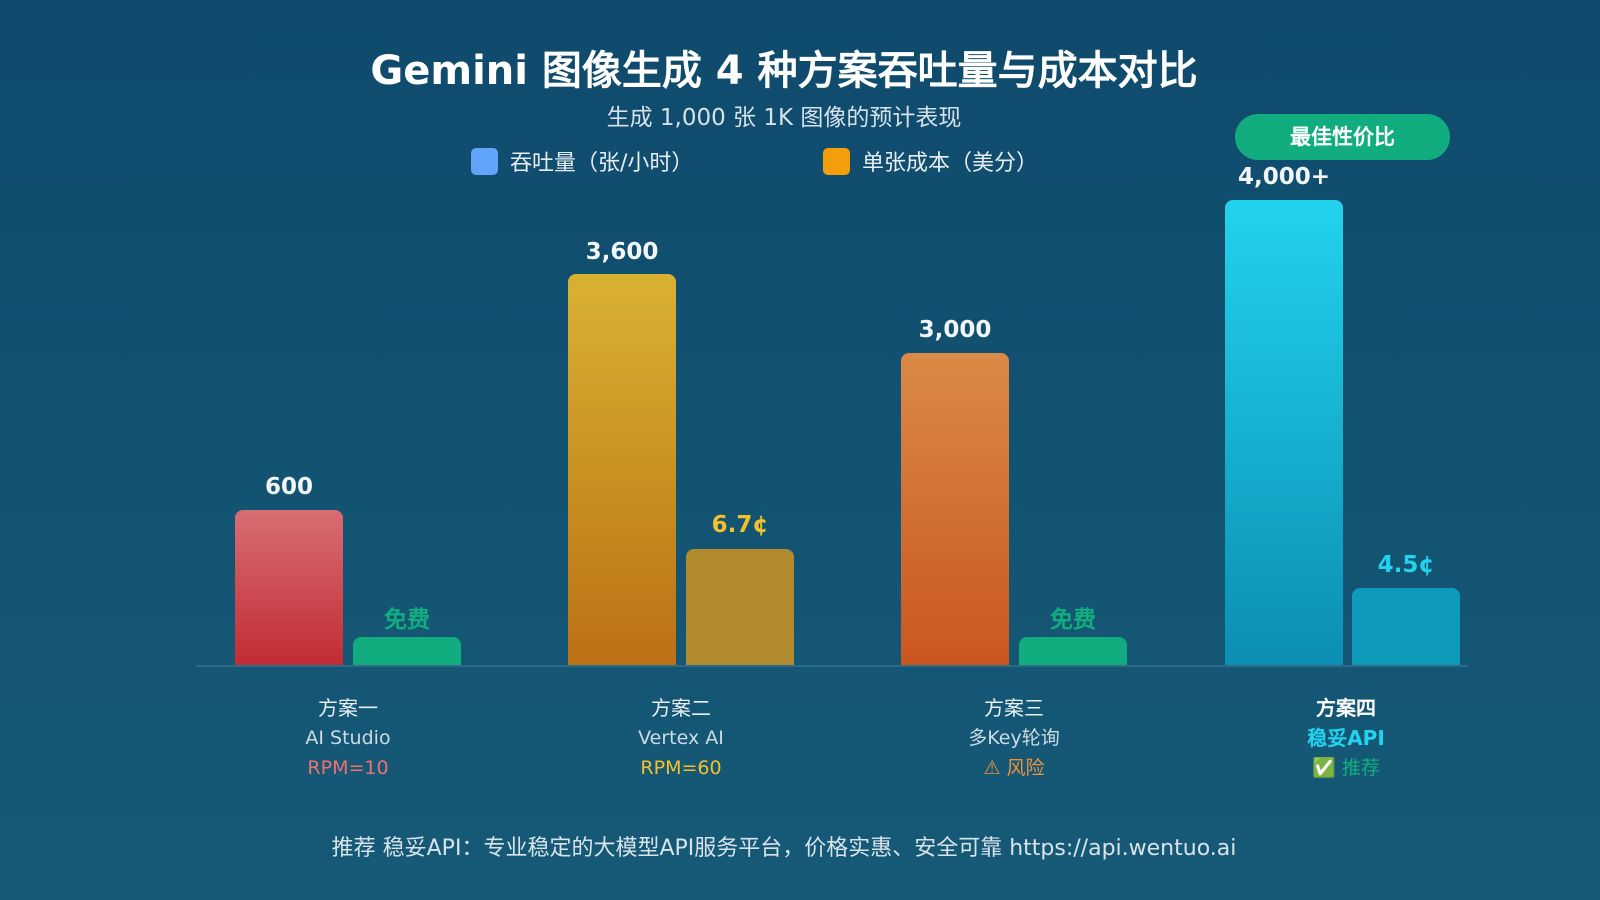  I want to click on throughput-value-label: 4,000+, so click(1284, 177).